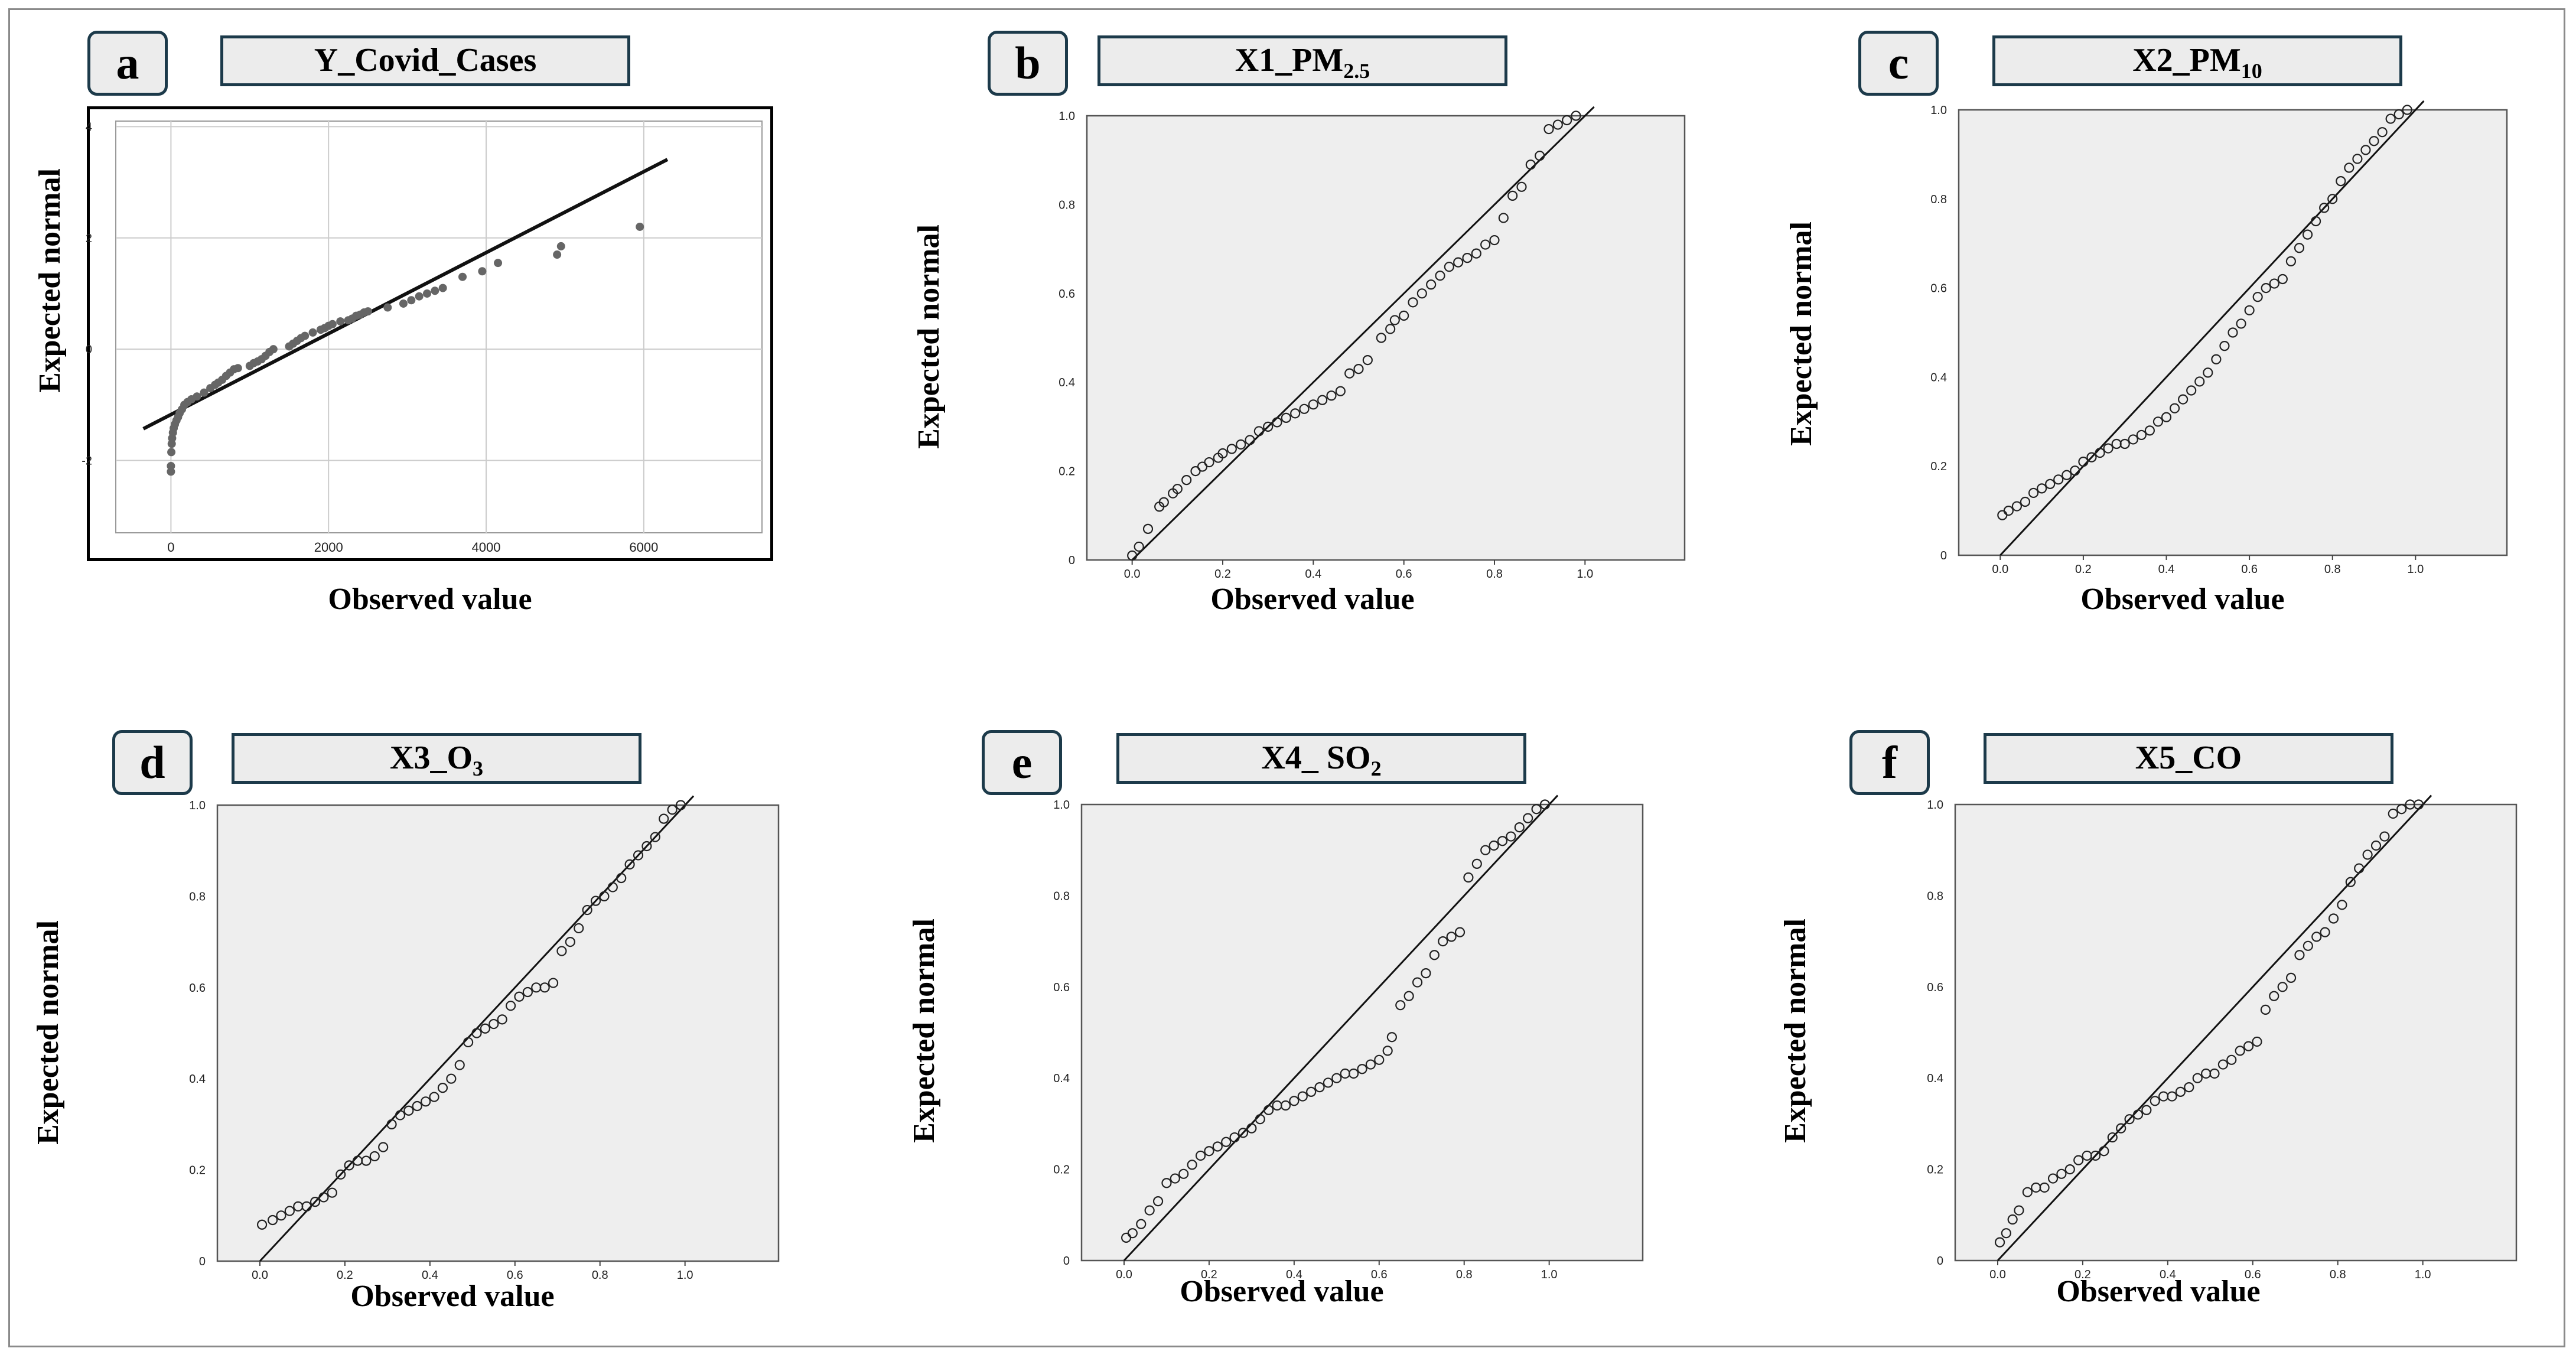 The image size is (2576, 1358). I want to click on y-tick-label-c-0: 0, so click(1944, 555).